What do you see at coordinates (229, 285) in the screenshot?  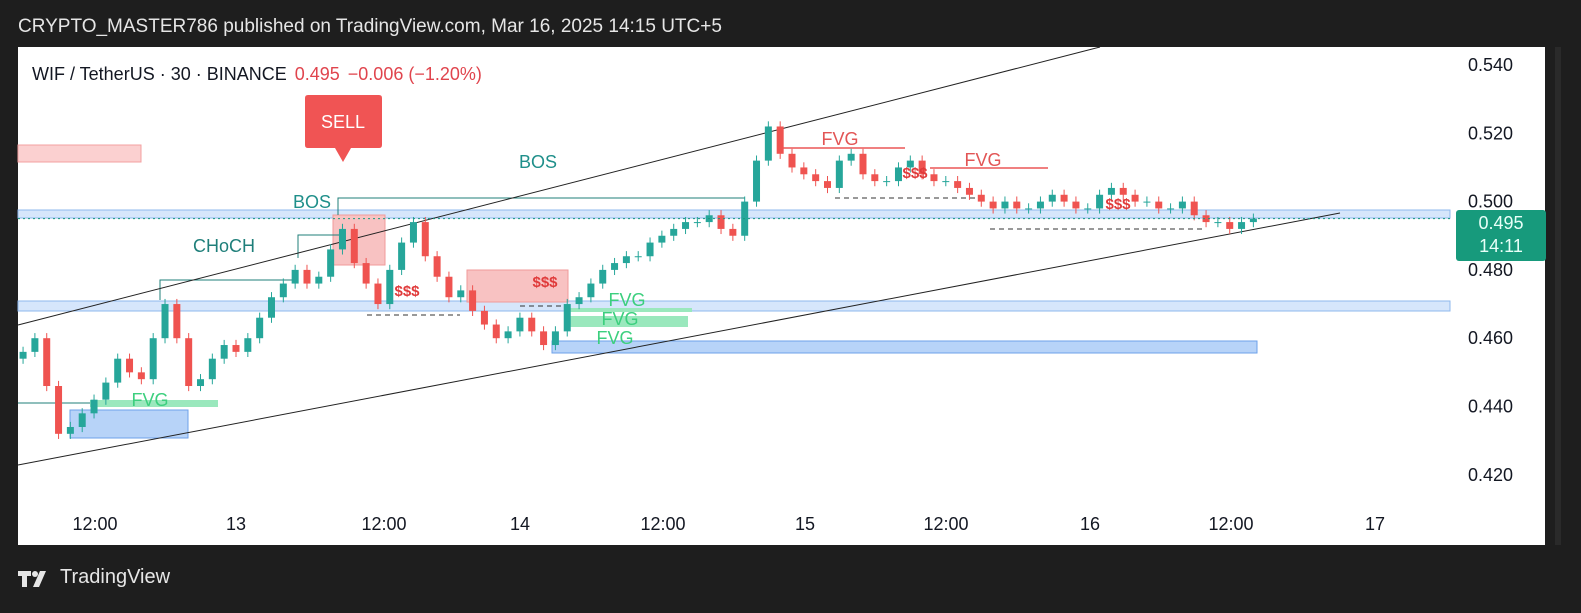 I see `choch-line` at bounding box center [229, 285].